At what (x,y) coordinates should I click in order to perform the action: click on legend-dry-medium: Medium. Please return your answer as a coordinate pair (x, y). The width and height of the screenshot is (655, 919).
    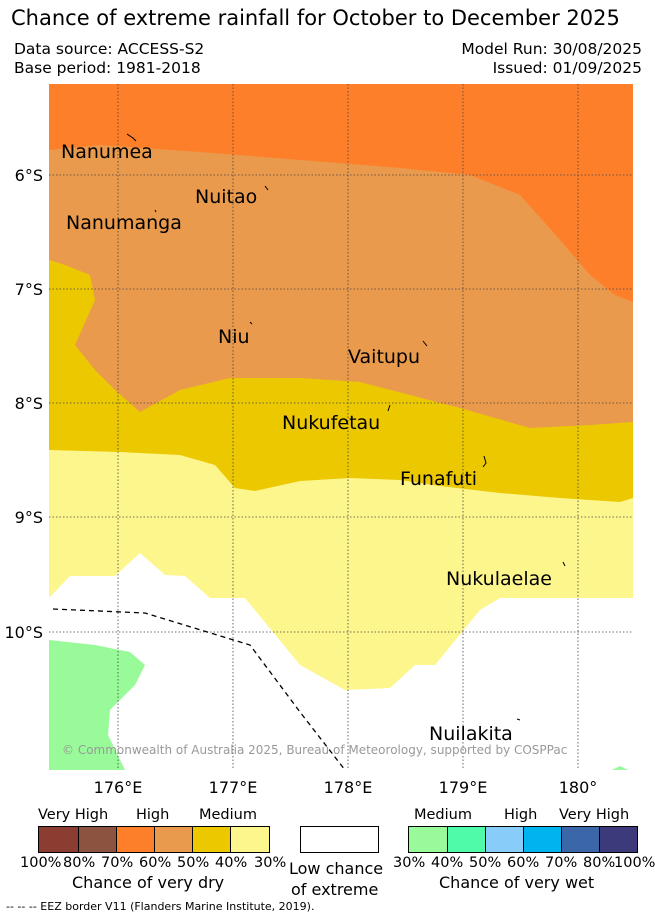
    Looking at the image, I should click on (228, 815).